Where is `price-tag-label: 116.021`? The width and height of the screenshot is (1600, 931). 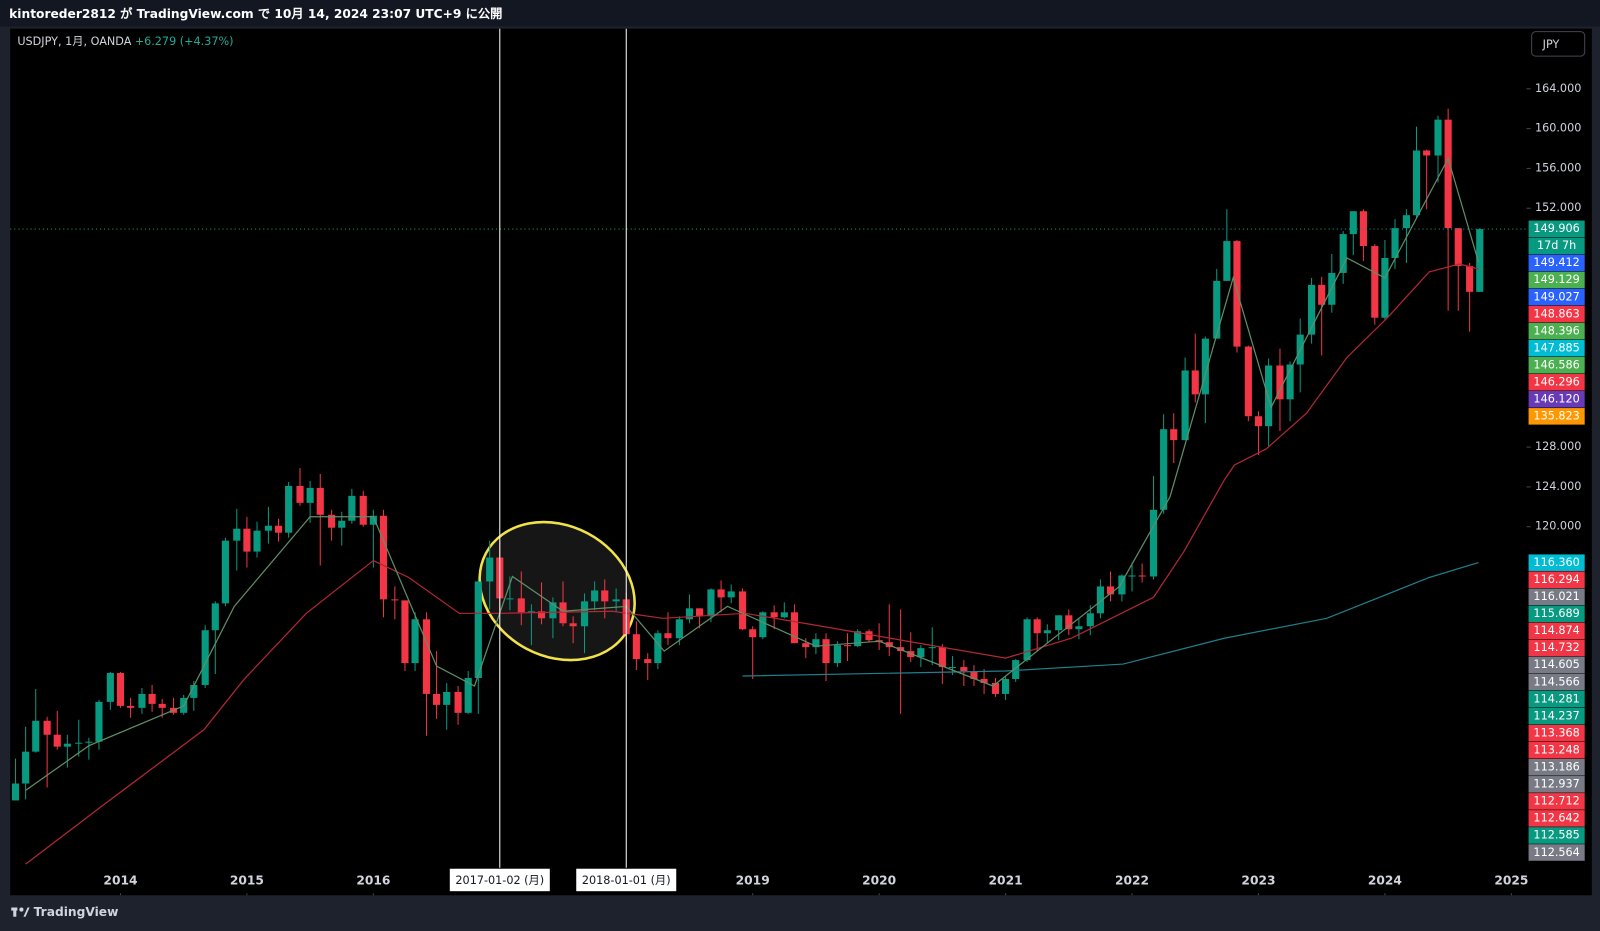
price-tag-label: 116.021 is located at coordinates (1556, 596).